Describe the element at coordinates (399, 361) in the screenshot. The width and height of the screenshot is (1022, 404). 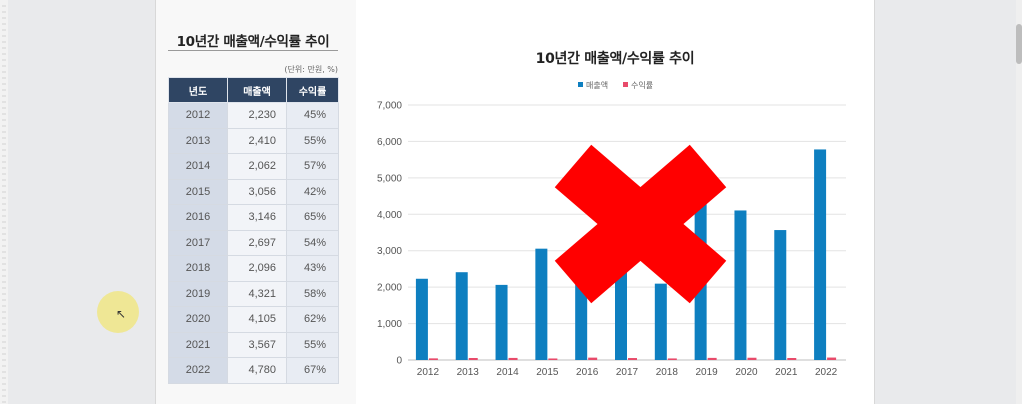
I see `y-tick-label: 0` at that location.